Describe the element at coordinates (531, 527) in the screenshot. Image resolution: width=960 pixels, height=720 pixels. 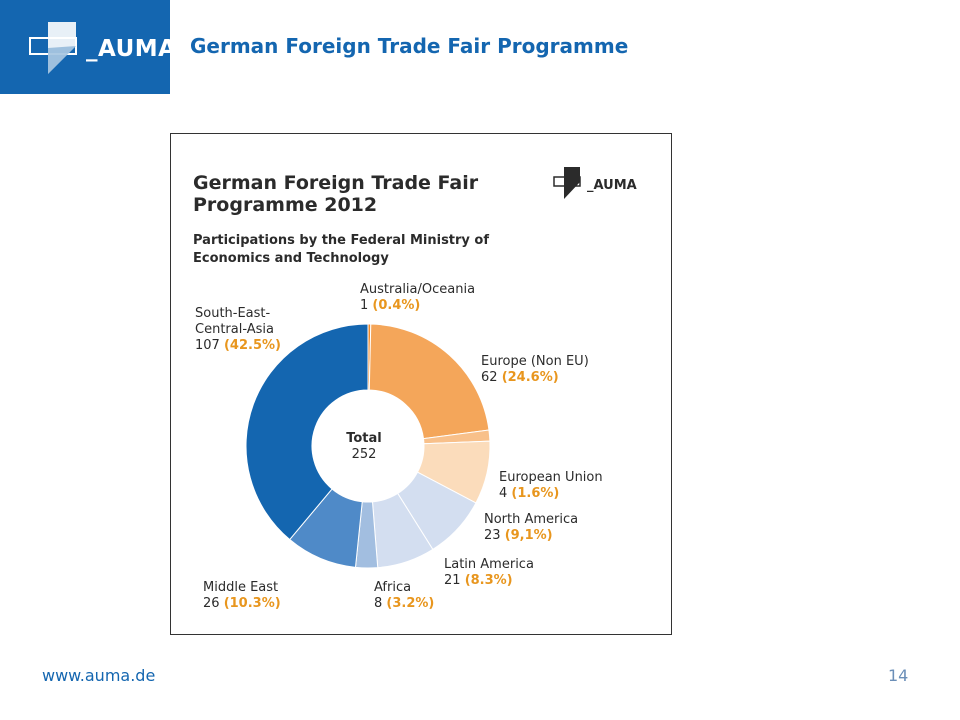
I see `label-north-america: North America 23 (9,1%)` at that location.